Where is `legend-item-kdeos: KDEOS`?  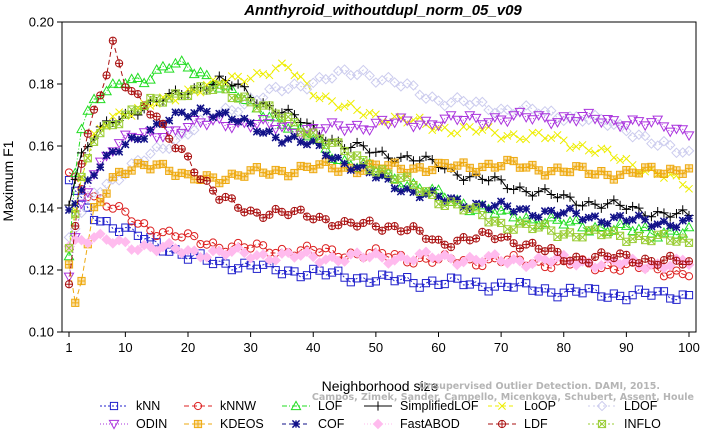 legend-item-kdeos: KDEOS is located at coordinates (224, 424).